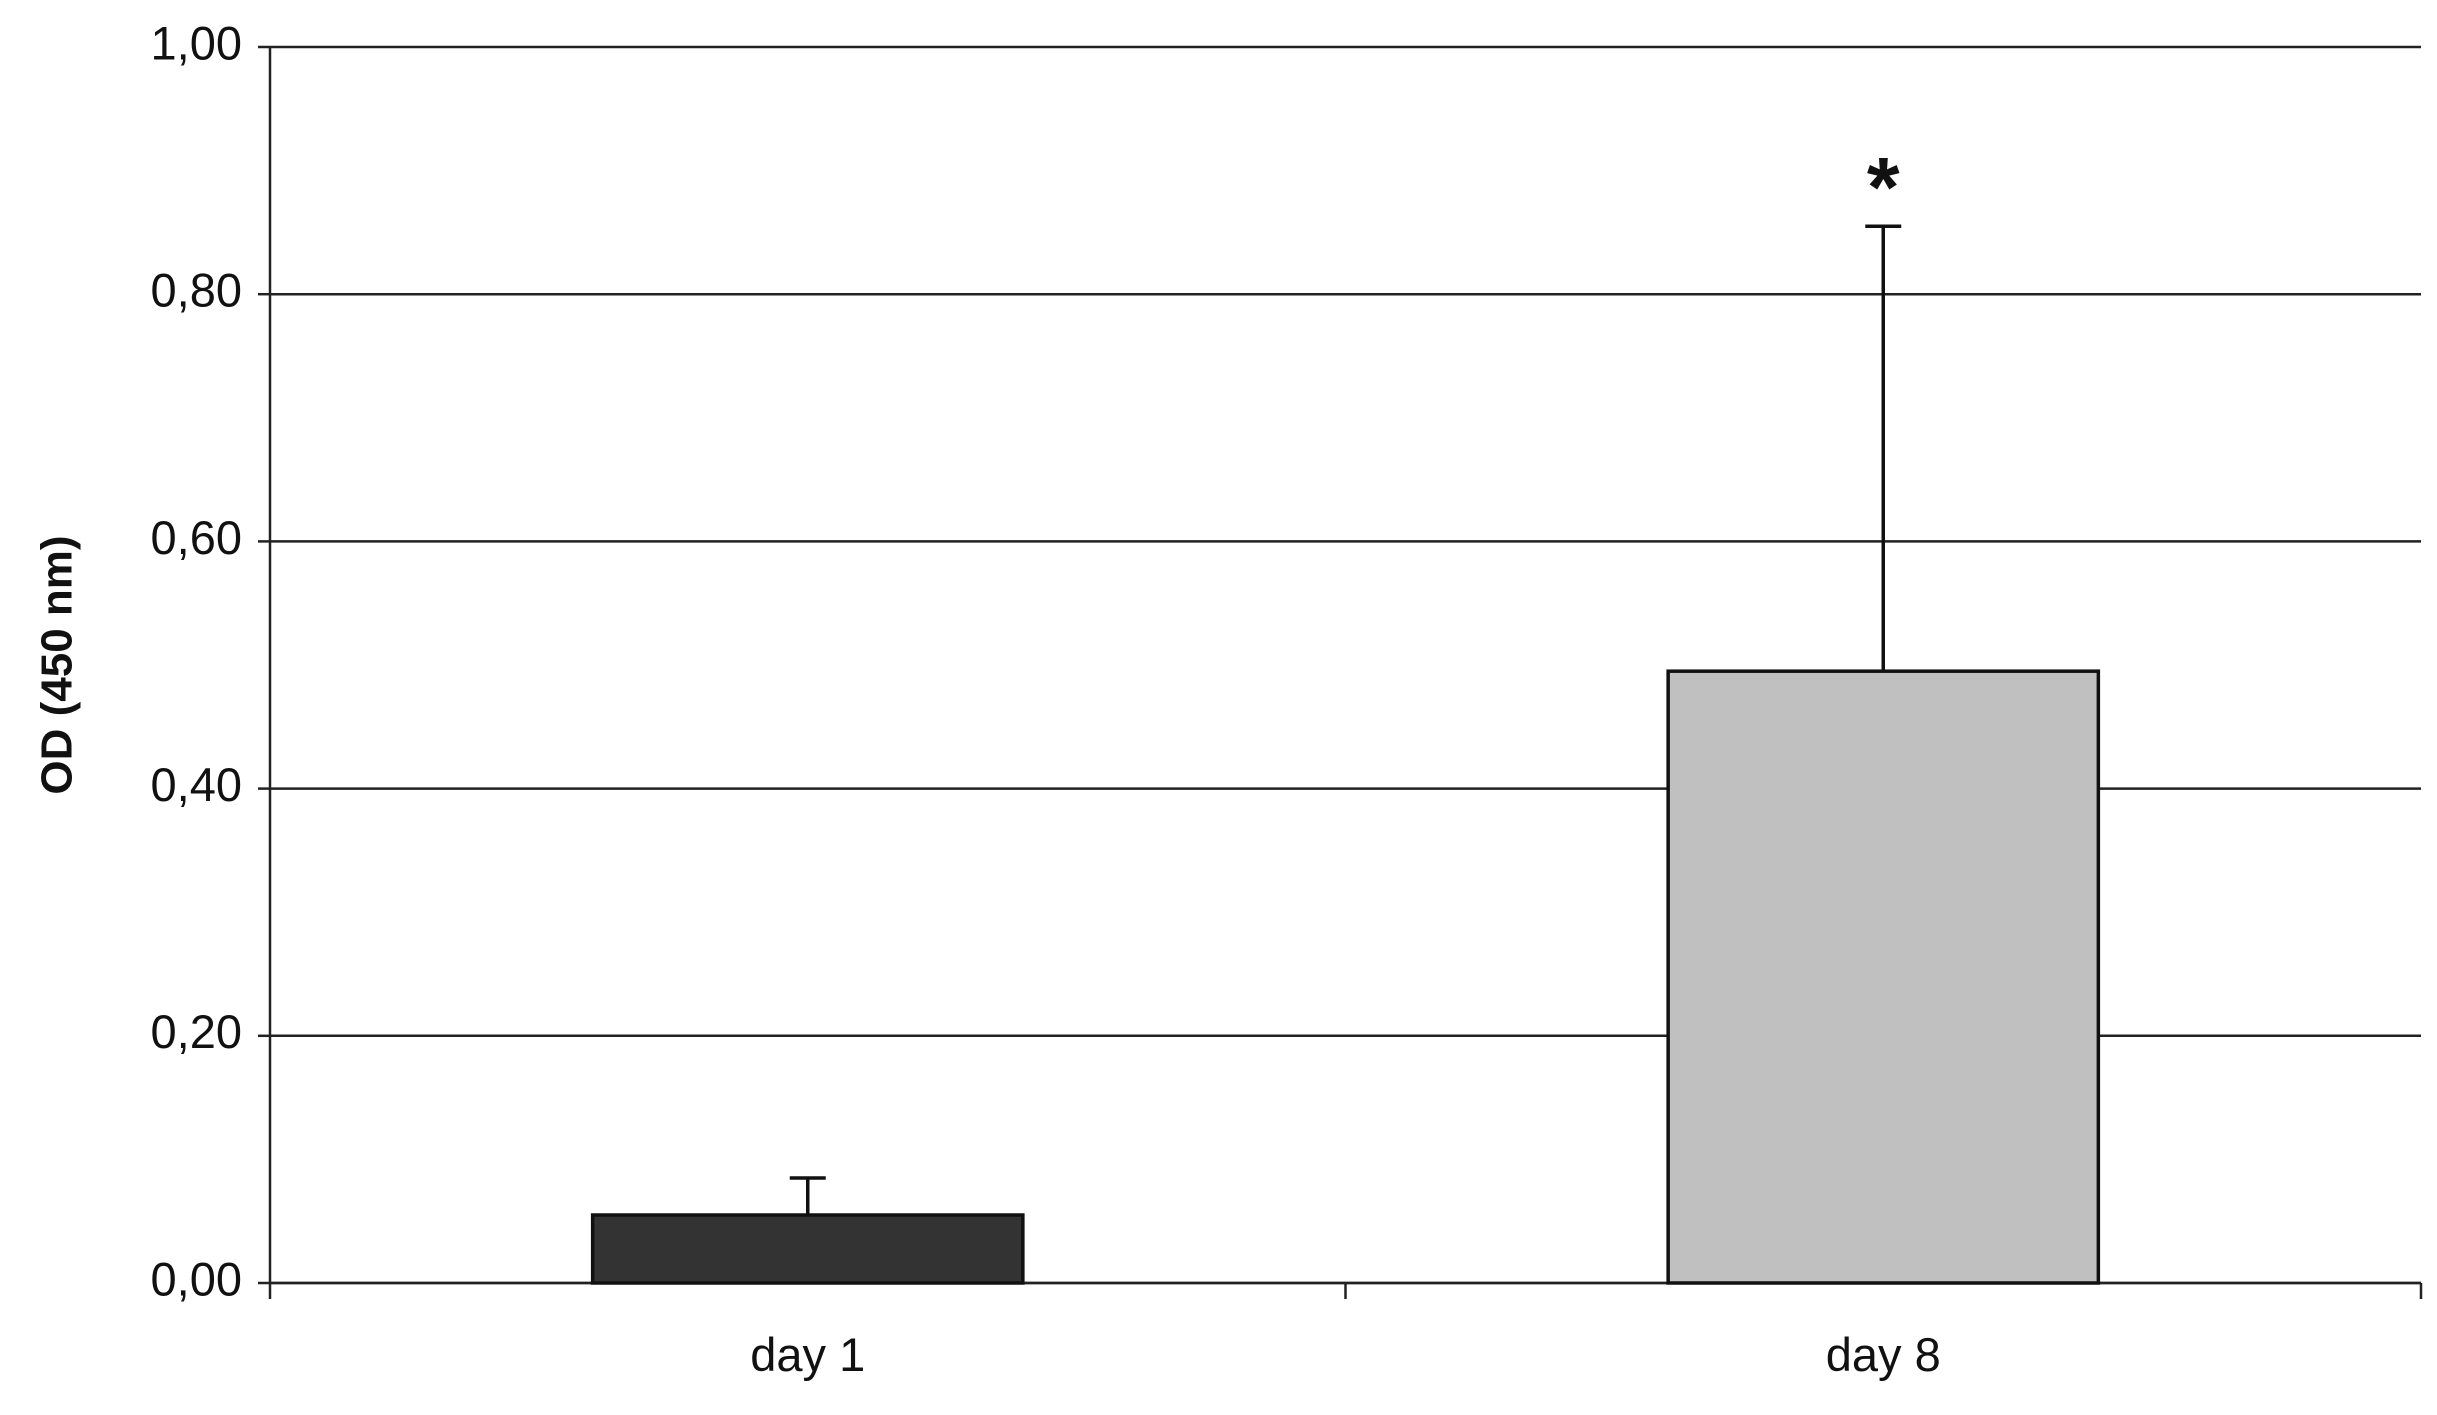 The height and width of the screenshot is (1415, 2437). Describe the element at coordinates (1883, 187) in the screenshot. I see `annotation: *` at that location.